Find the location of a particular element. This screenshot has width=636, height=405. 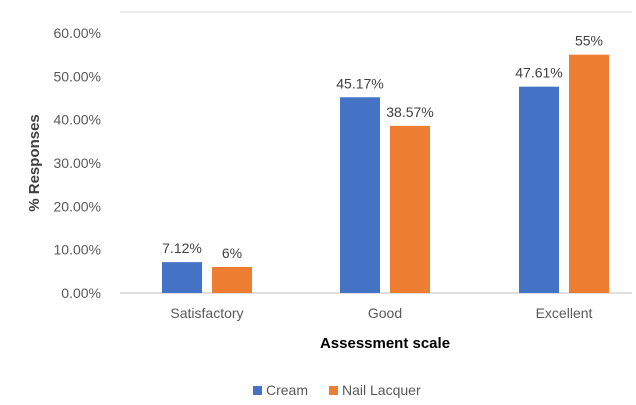

y-tick-label: 50.00% is located at coordinates (77, 76).